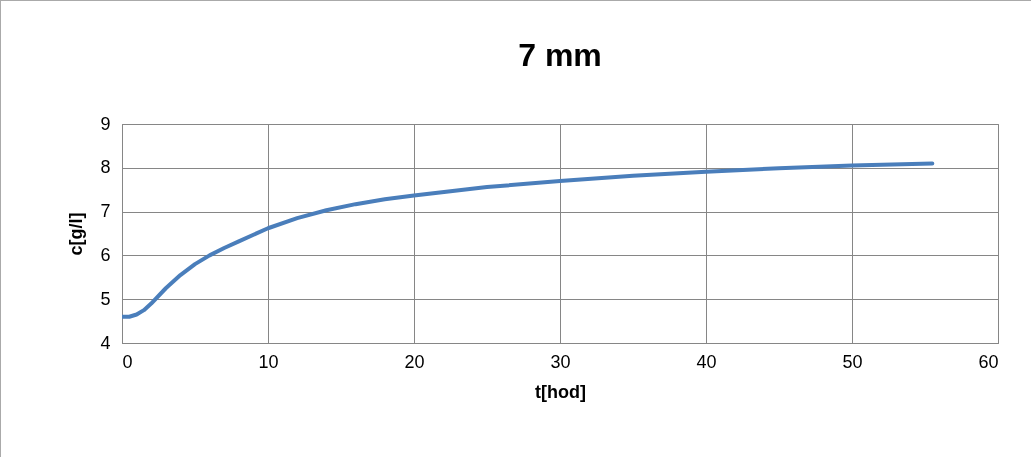 Image resolution: width=1033 pixels, height=459 pixels. What do you see at coordinates (105, 123) in the screenshot?
I see `y-tick-label: 9` at bounding box center [105, 123].